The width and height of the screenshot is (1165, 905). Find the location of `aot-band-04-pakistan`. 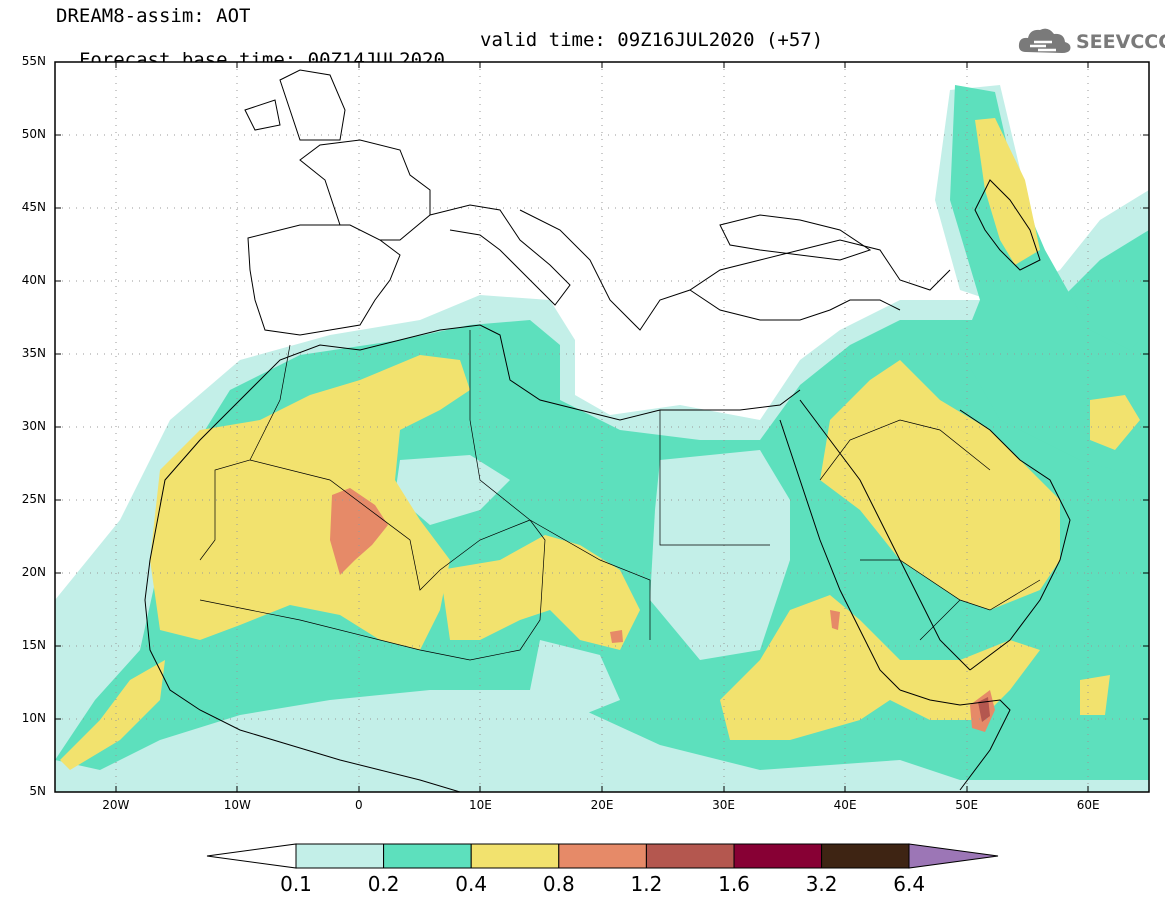

aot-band-04-pakistan is located at coordinates (1115, 422).